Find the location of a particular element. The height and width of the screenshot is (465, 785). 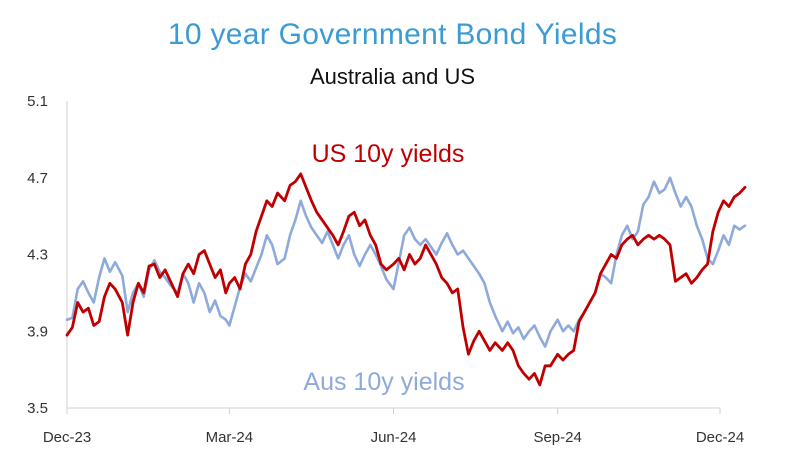

x-tick-label: Dec-24 is located at coordinates (720, 437).